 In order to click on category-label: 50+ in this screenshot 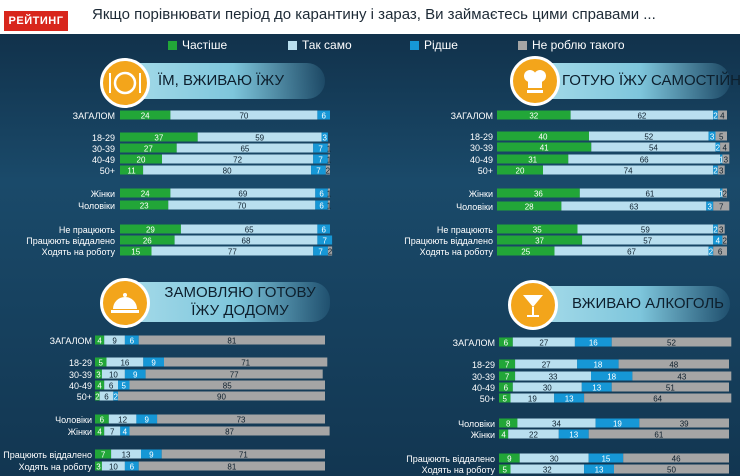, I will do `click(487, 399)`.